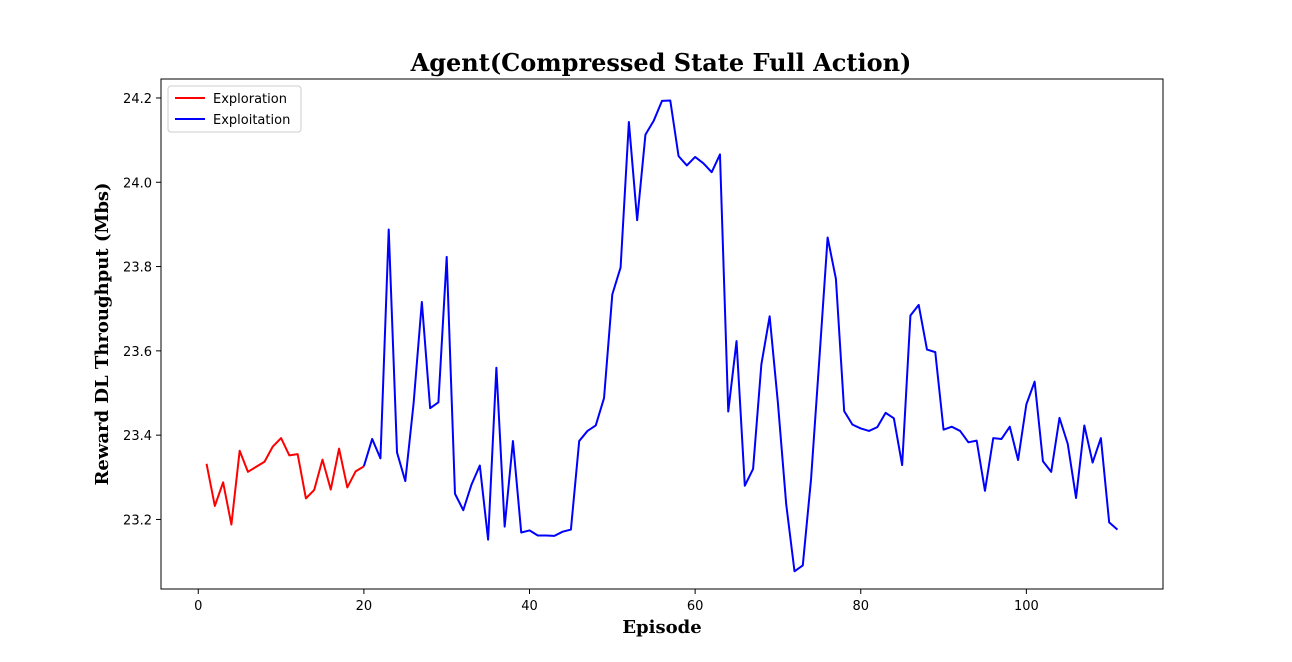 This screenshot has width=1292, height=662. What do you see at coordinates (137, 99) in the screenshot?
I see `y-tick-label: 24.2` at bounding box center [137, 99].